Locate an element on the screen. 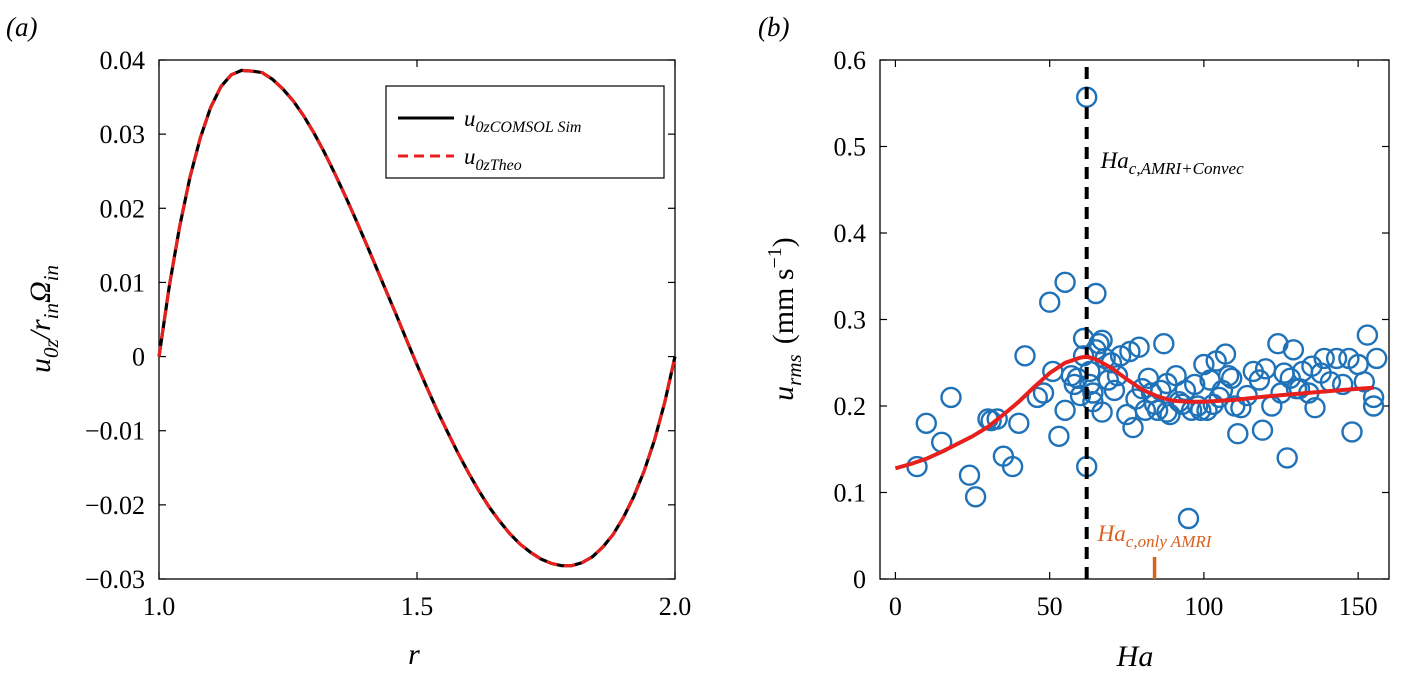  x-tick-label-b: 50 is located at coordinates (1050, 606).